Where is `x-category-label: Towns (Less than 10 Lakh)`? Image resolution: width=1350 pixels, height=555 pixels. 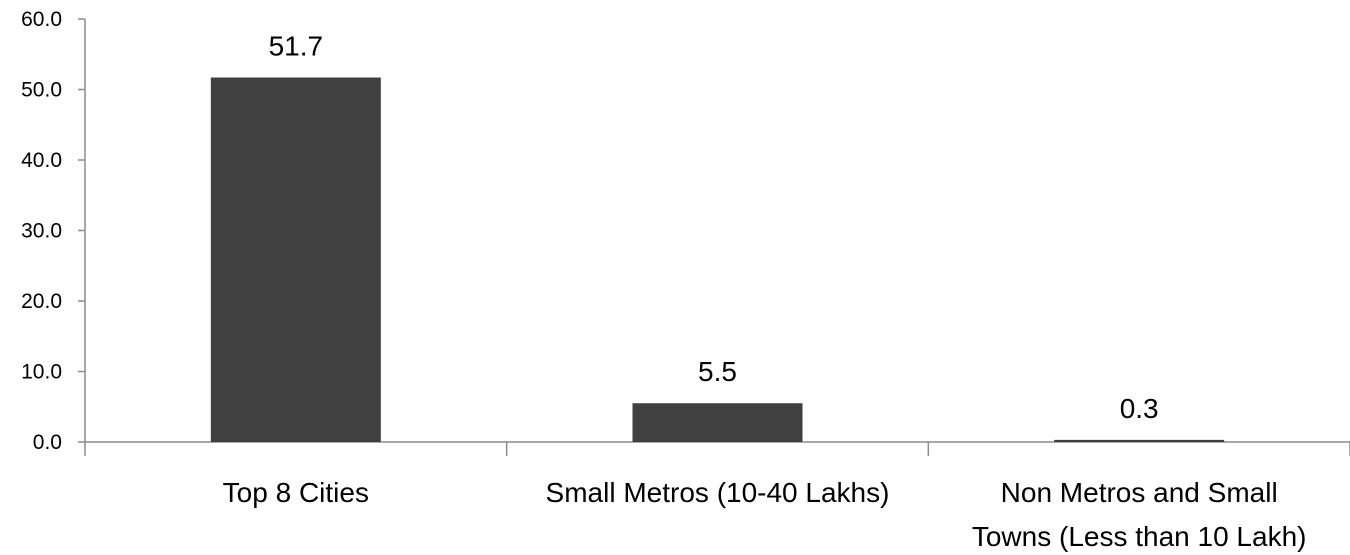
x-category-label: Towns (Less than 10 Lakh) is located at coordinates (1139, 536).